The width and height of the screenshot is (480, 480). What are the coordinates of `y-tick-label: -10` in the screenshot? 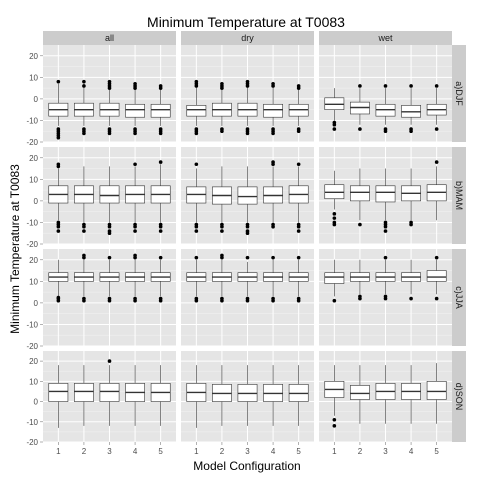 It's located at (32, 422).